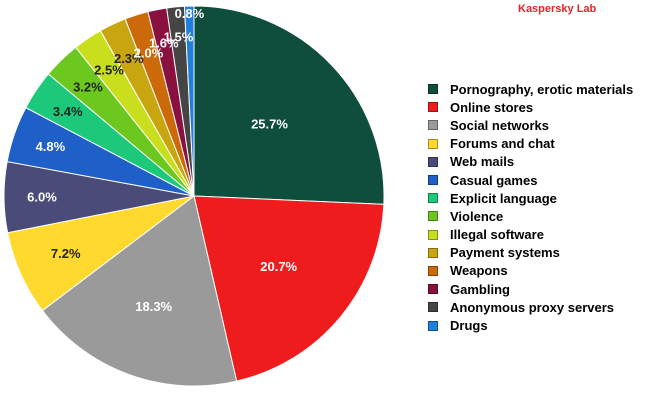  Describe the element at coordinates (542, 89) in the screenshot. I see `legend-label: Pornography, erotic materials` at that location.